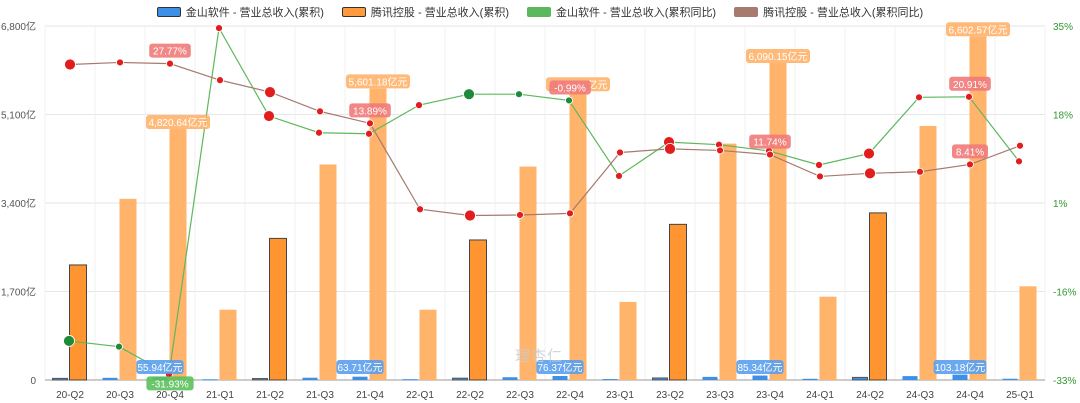  What do you see at coordinates (370, 111) in the screenshot?
I see `tencent-yoy-data-label: 13.89%` at bounding box center [370, 111].